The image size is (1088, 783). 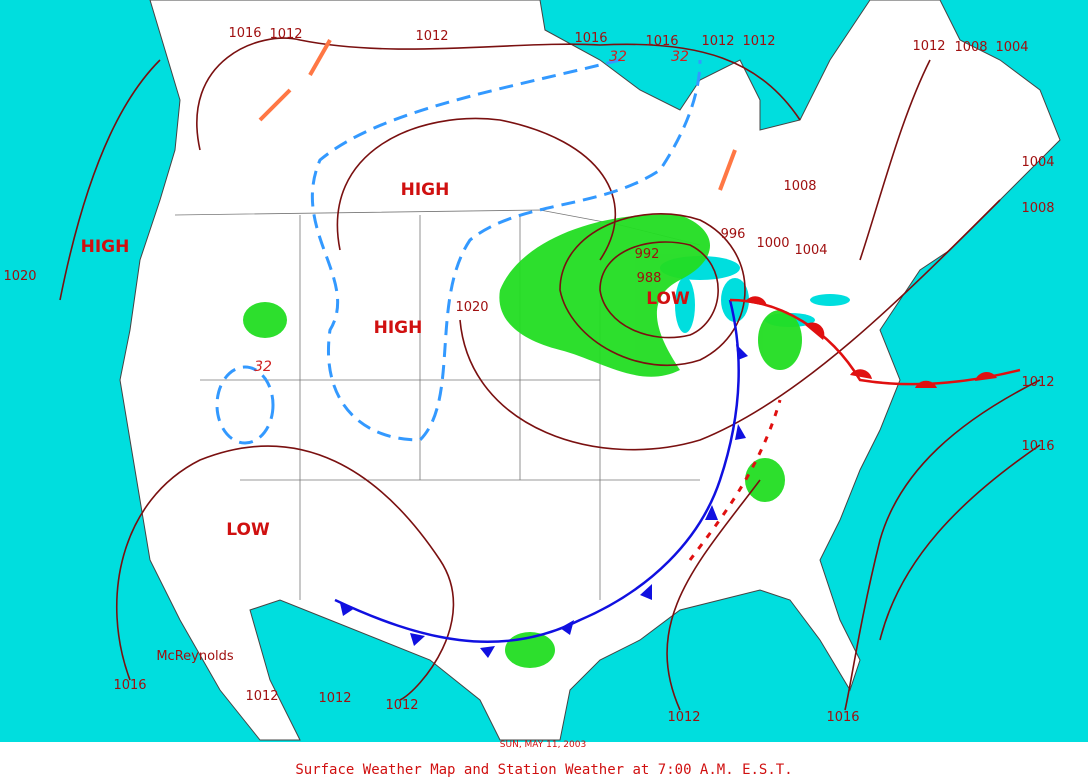 What do you see at coordinates (647, 254) in the screenshot?
I see `isobar-label: 992` at bounding box center [647, 254].